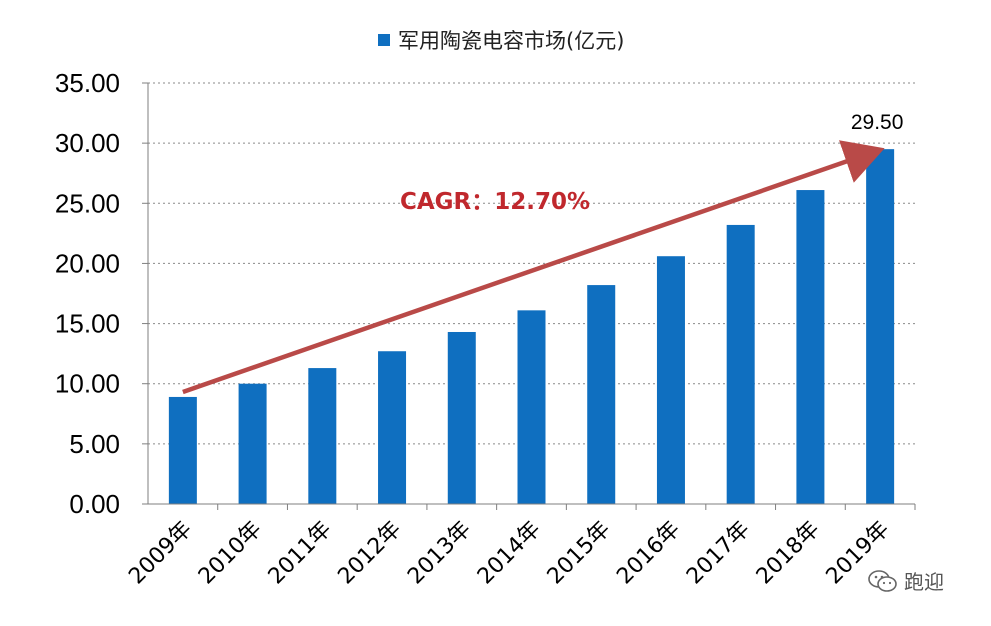  What do you see at coordinates (882, 580) in the screenshot?
I see `wechat-icon` at bounding box center [882, 580].